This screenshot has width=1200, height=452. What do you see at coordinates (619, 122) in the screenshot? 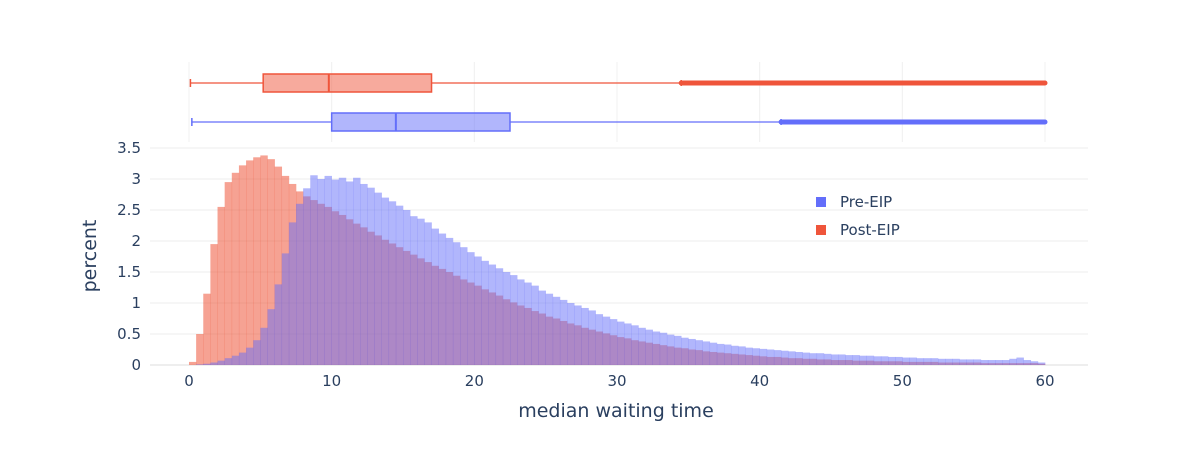
I see `boxplot-pre-eip` at bounding box center [619, 122].